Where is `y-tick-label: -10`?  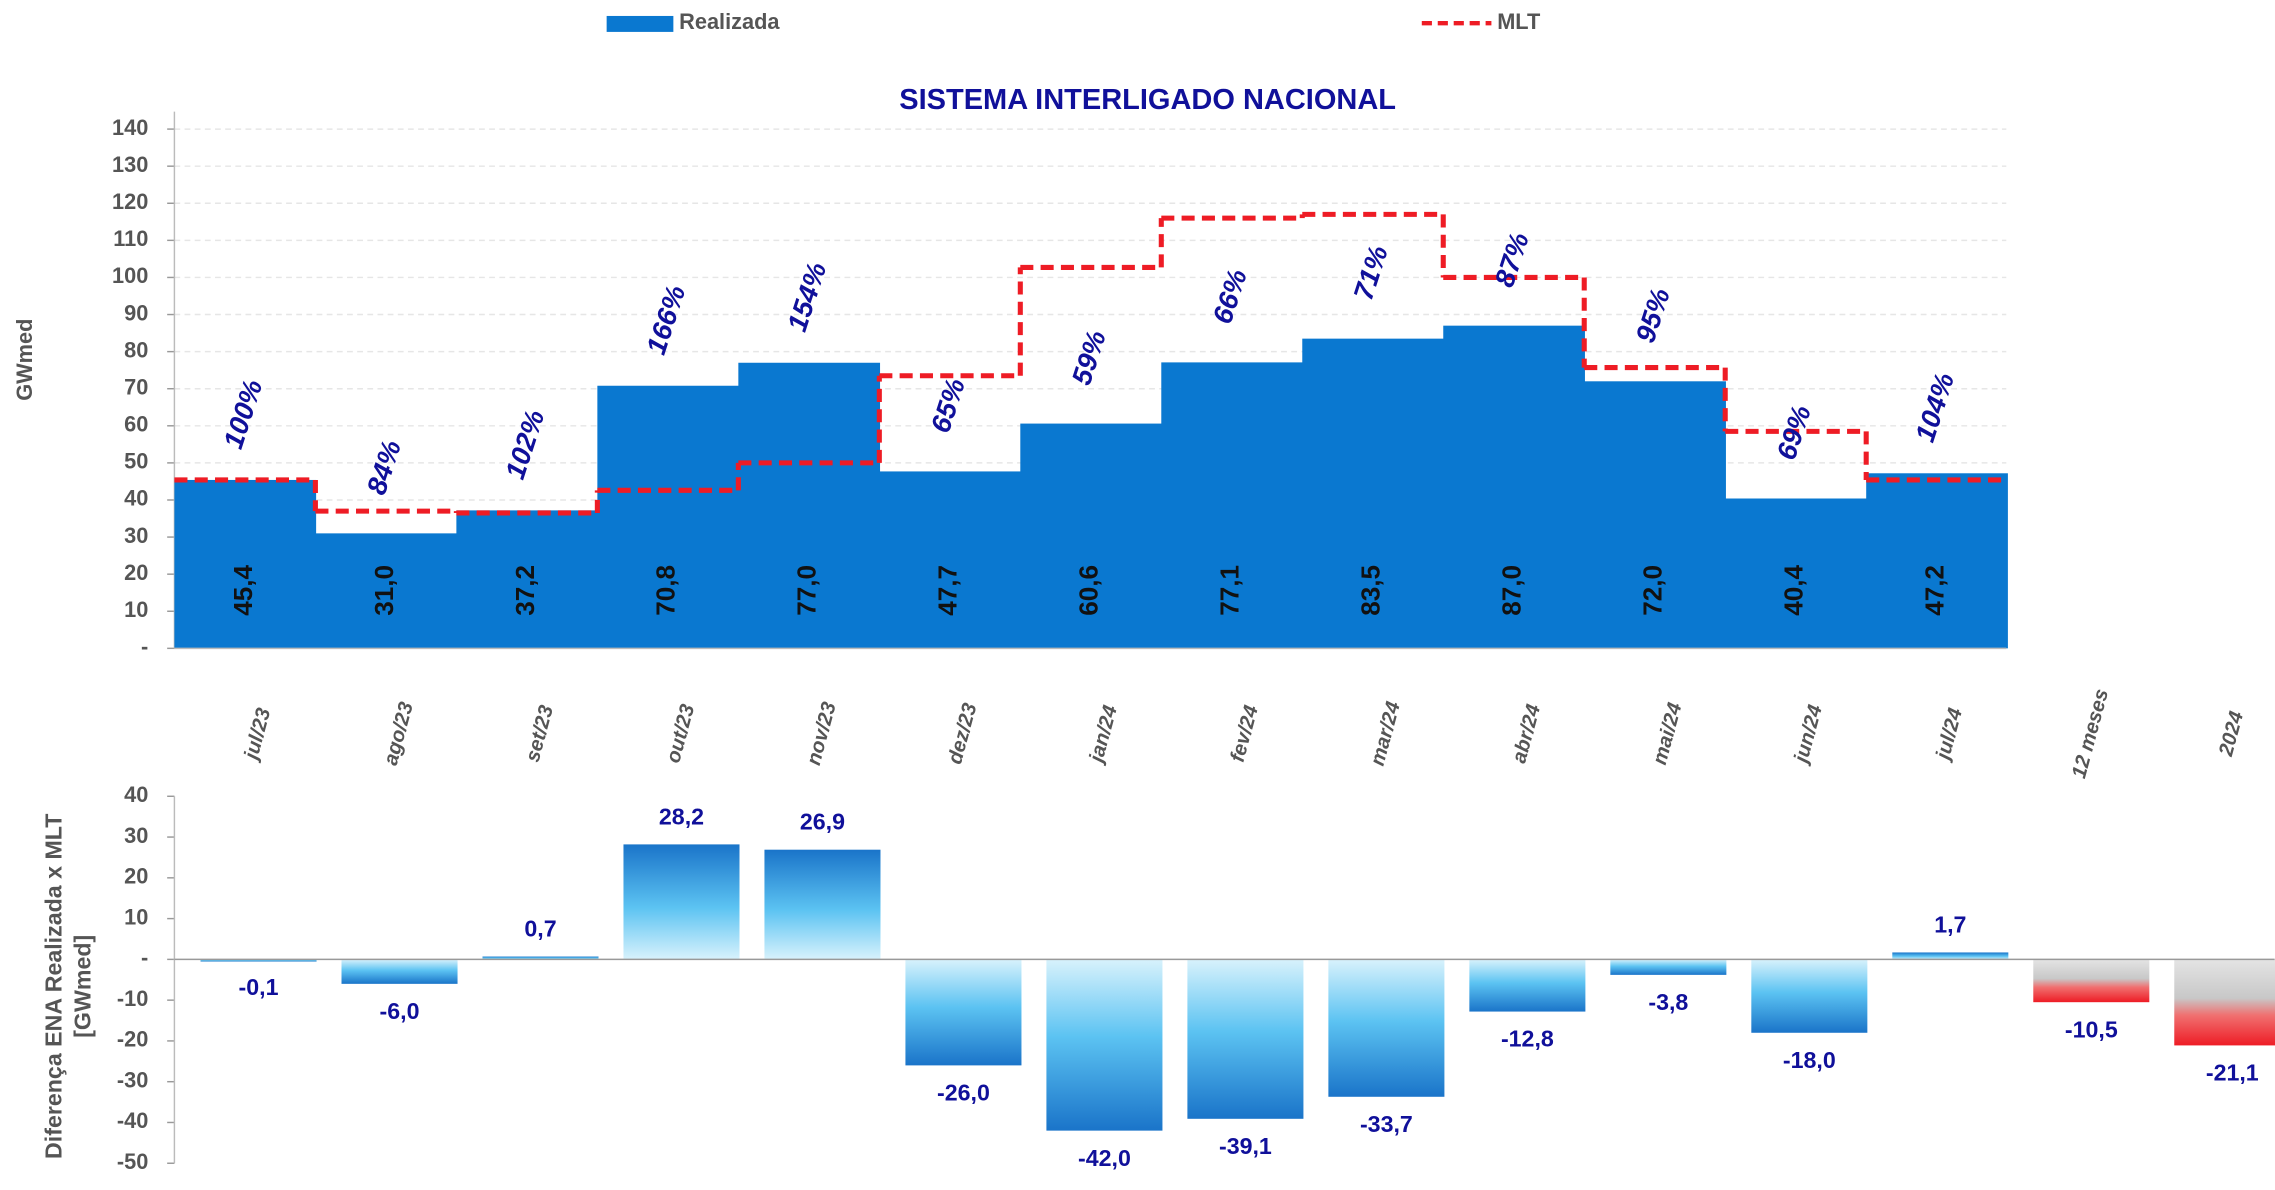
y-tick-label: -10 is located at coordinates (132, 998).